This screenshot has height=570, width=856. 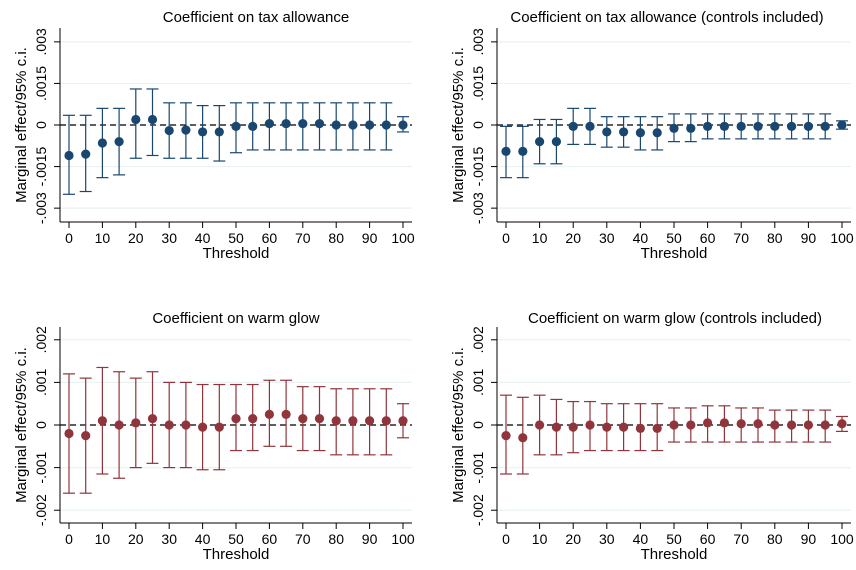 What do you see at coordinates (235, 318) in the screenshot?
I see `chart-title: Coefficient on warm glow` at bounding box center [235, 318].